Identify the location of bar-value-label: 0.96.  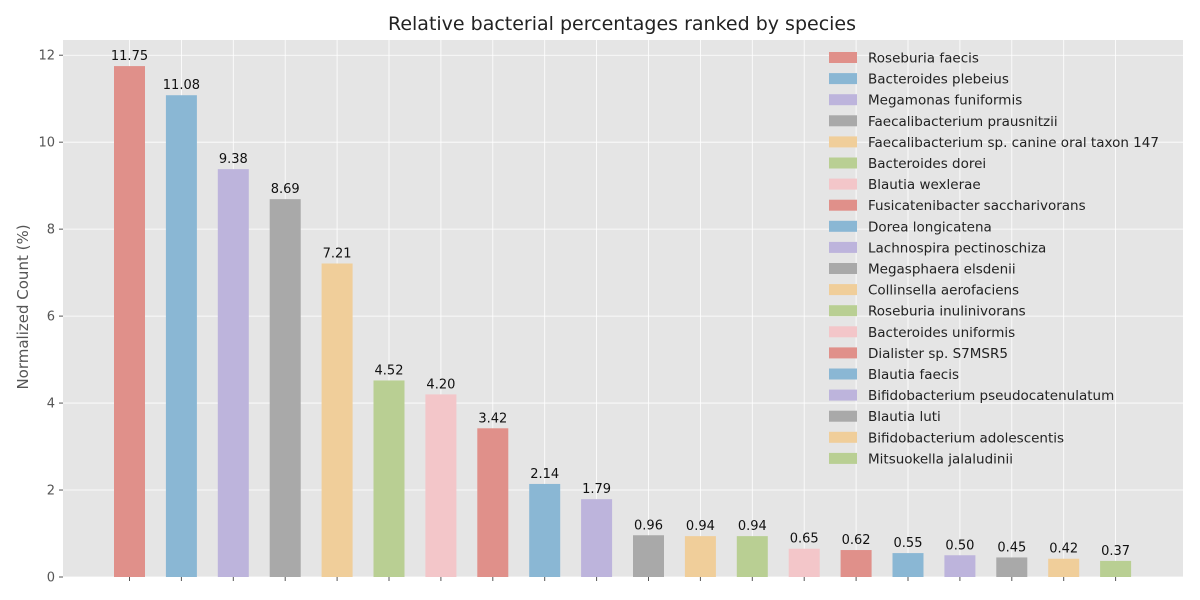
(648, 525).